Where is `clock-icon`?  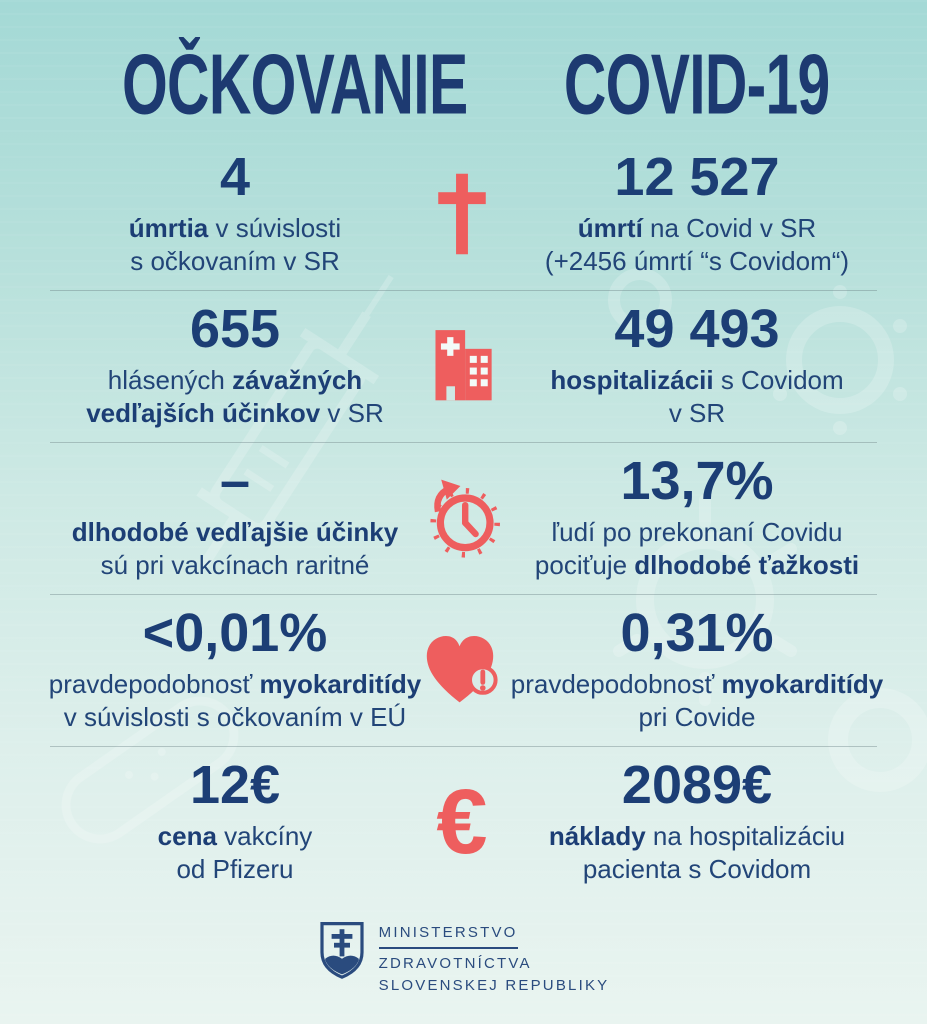
clock-icon is located at coordinates (462, 518).